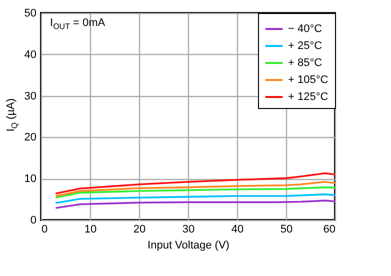  I want to click on legend-label: + 125°C, so click(308, 97).